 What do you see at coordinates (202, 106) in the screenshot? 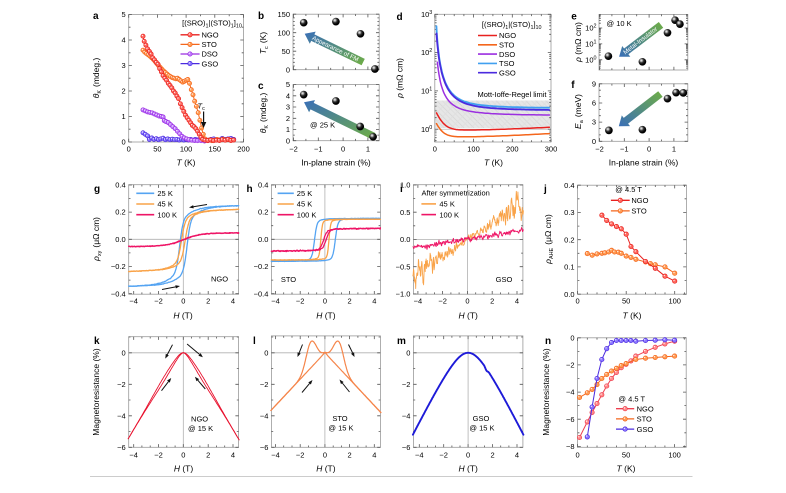
I see `svg-text: Tc` at bounding box center [202, 106].